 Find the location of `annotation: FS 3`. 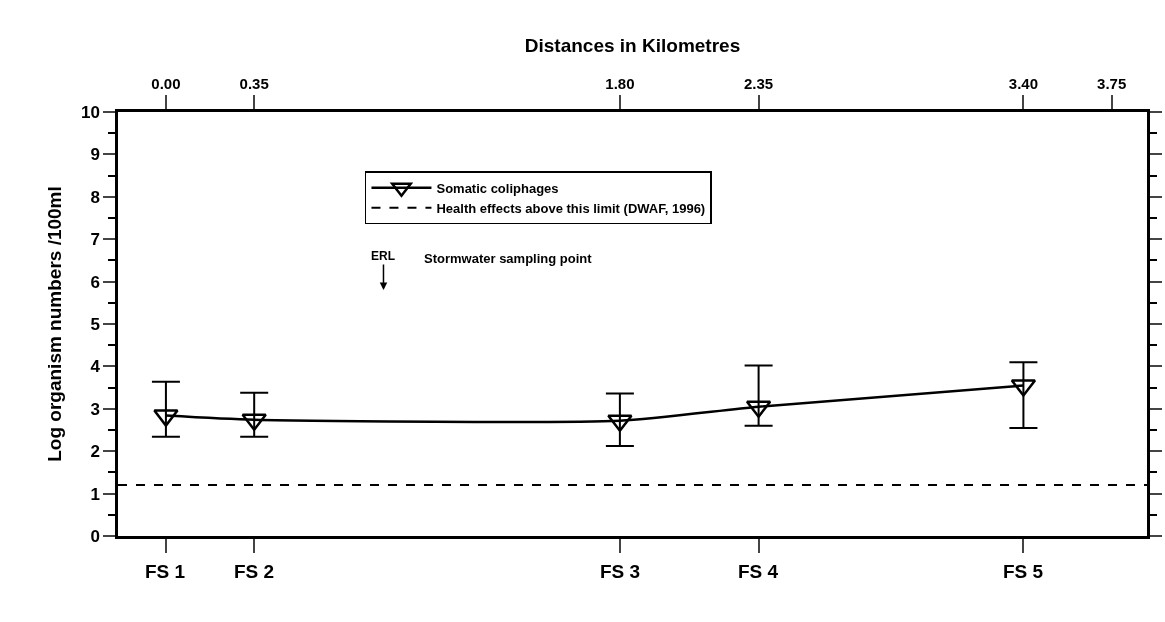

annotation: FS 3 is located at coordinates (620, 571).